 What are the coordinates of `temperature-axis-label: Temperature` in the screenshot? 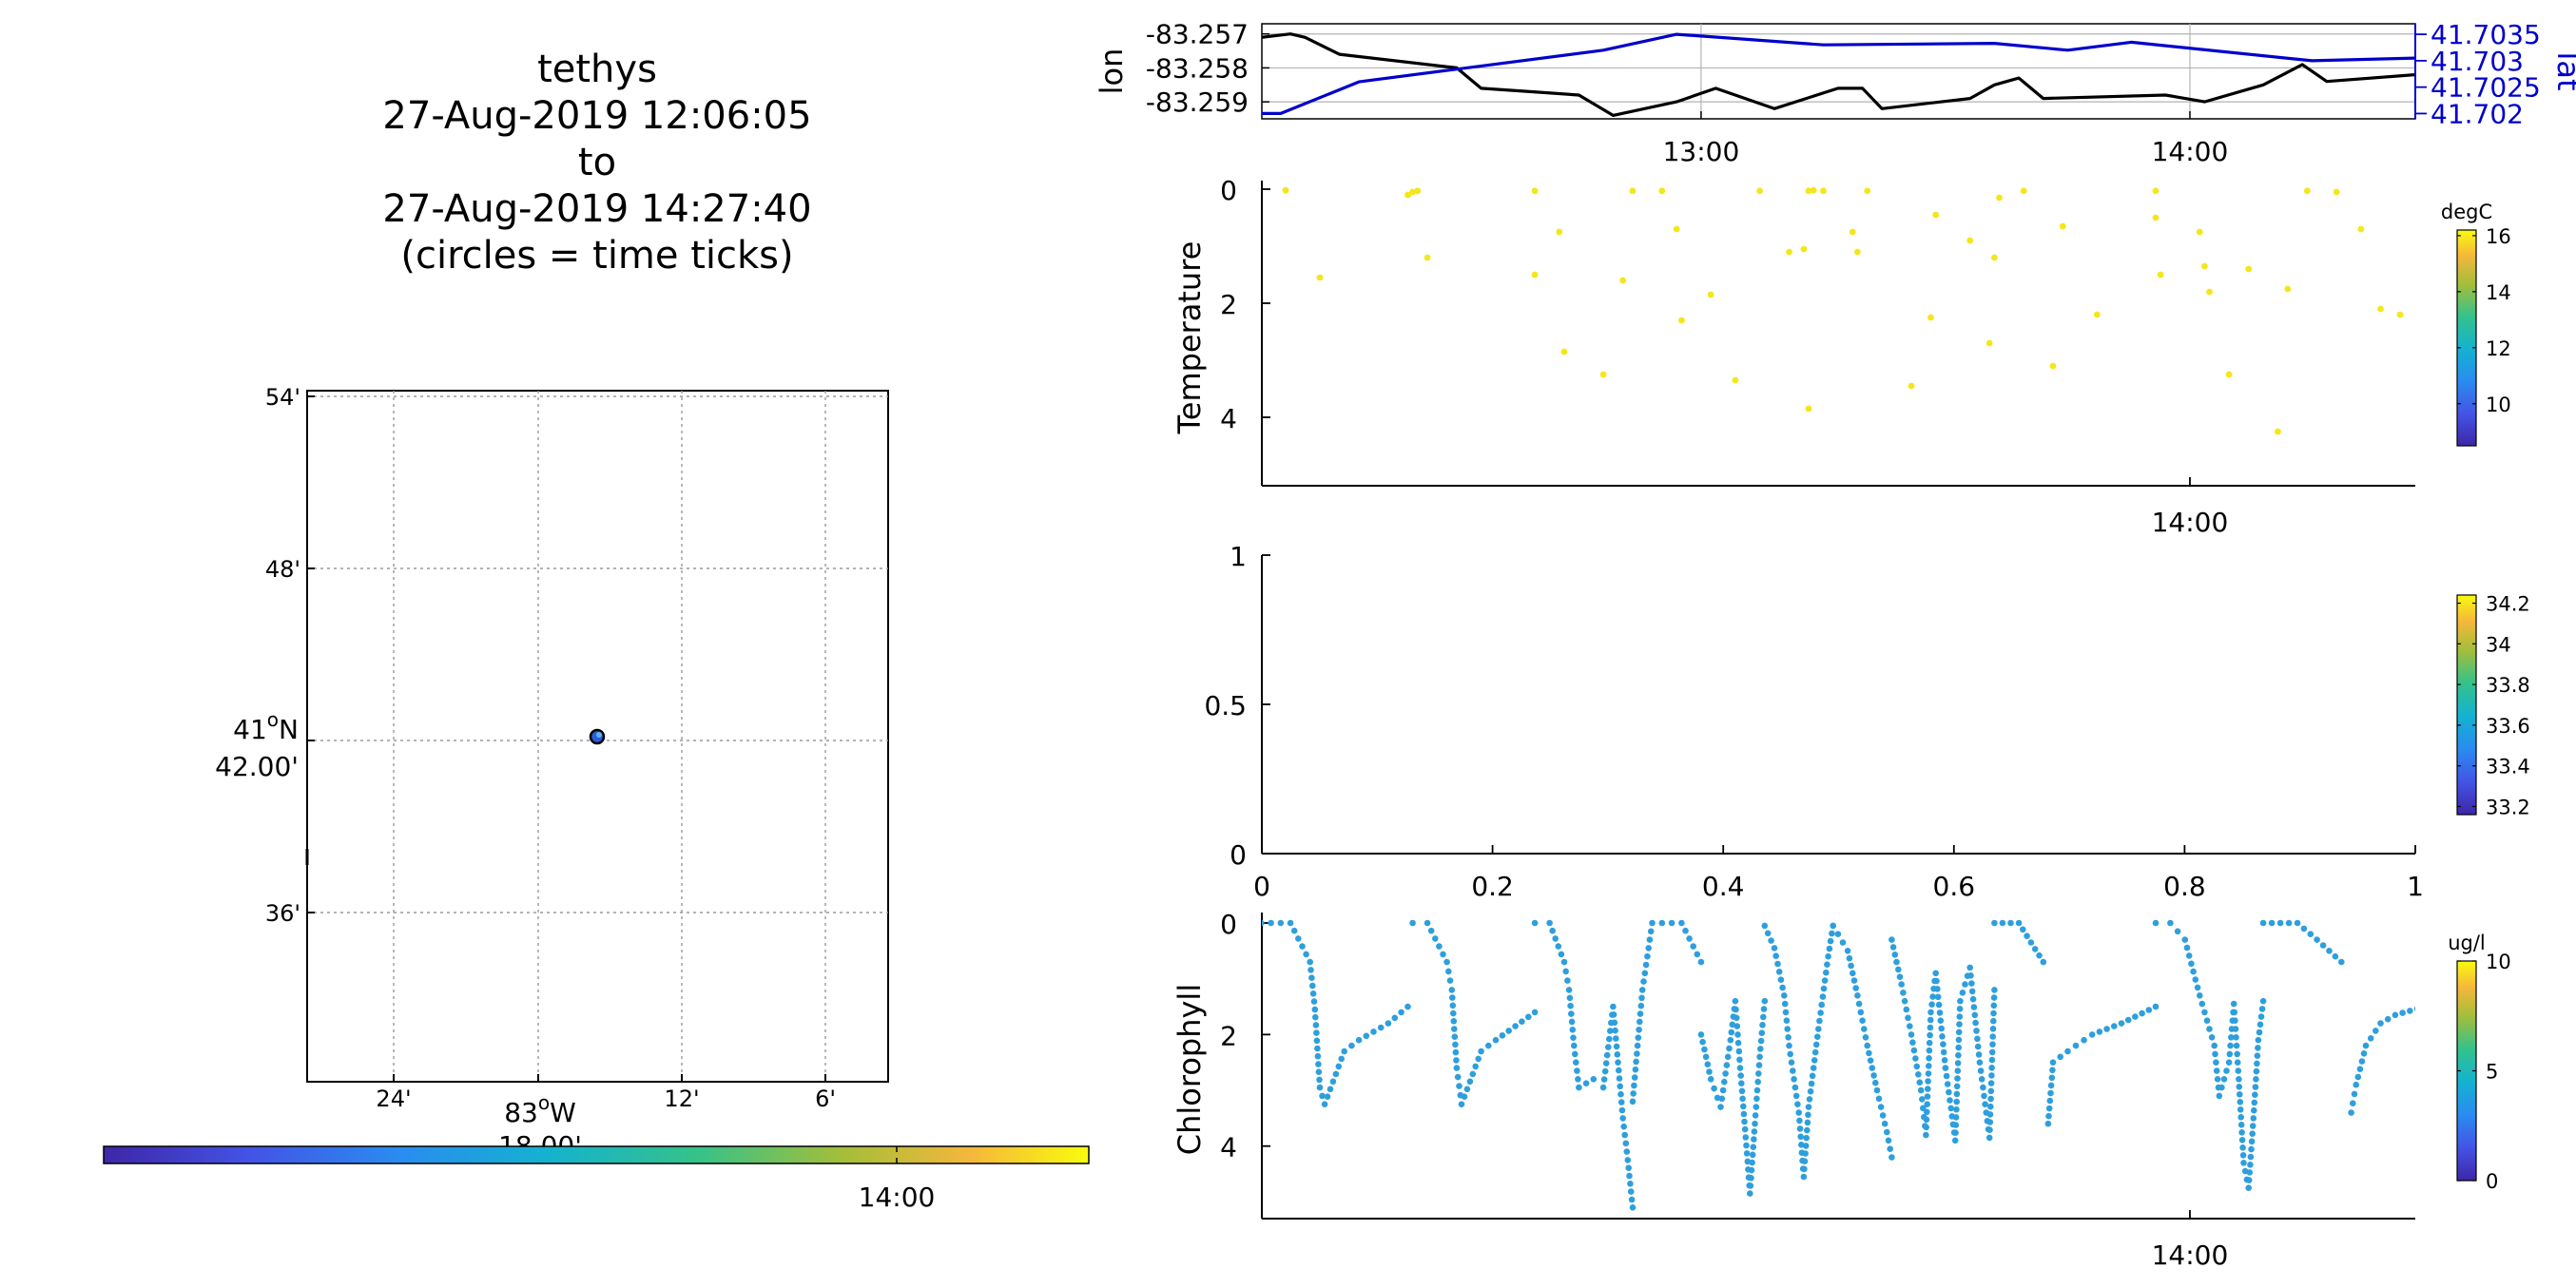 It's located at (1190, 338).